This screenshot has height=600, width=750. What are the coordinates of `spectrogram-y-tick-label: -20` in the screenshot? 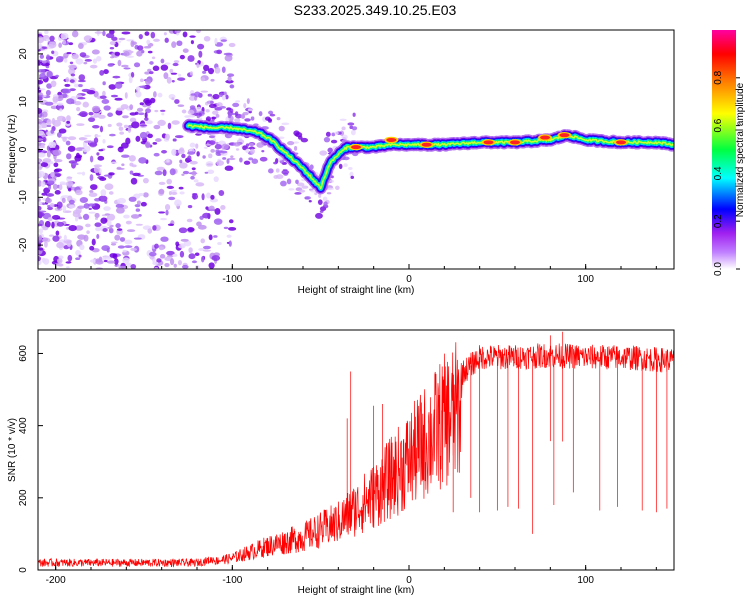 It's located at (23, 244).